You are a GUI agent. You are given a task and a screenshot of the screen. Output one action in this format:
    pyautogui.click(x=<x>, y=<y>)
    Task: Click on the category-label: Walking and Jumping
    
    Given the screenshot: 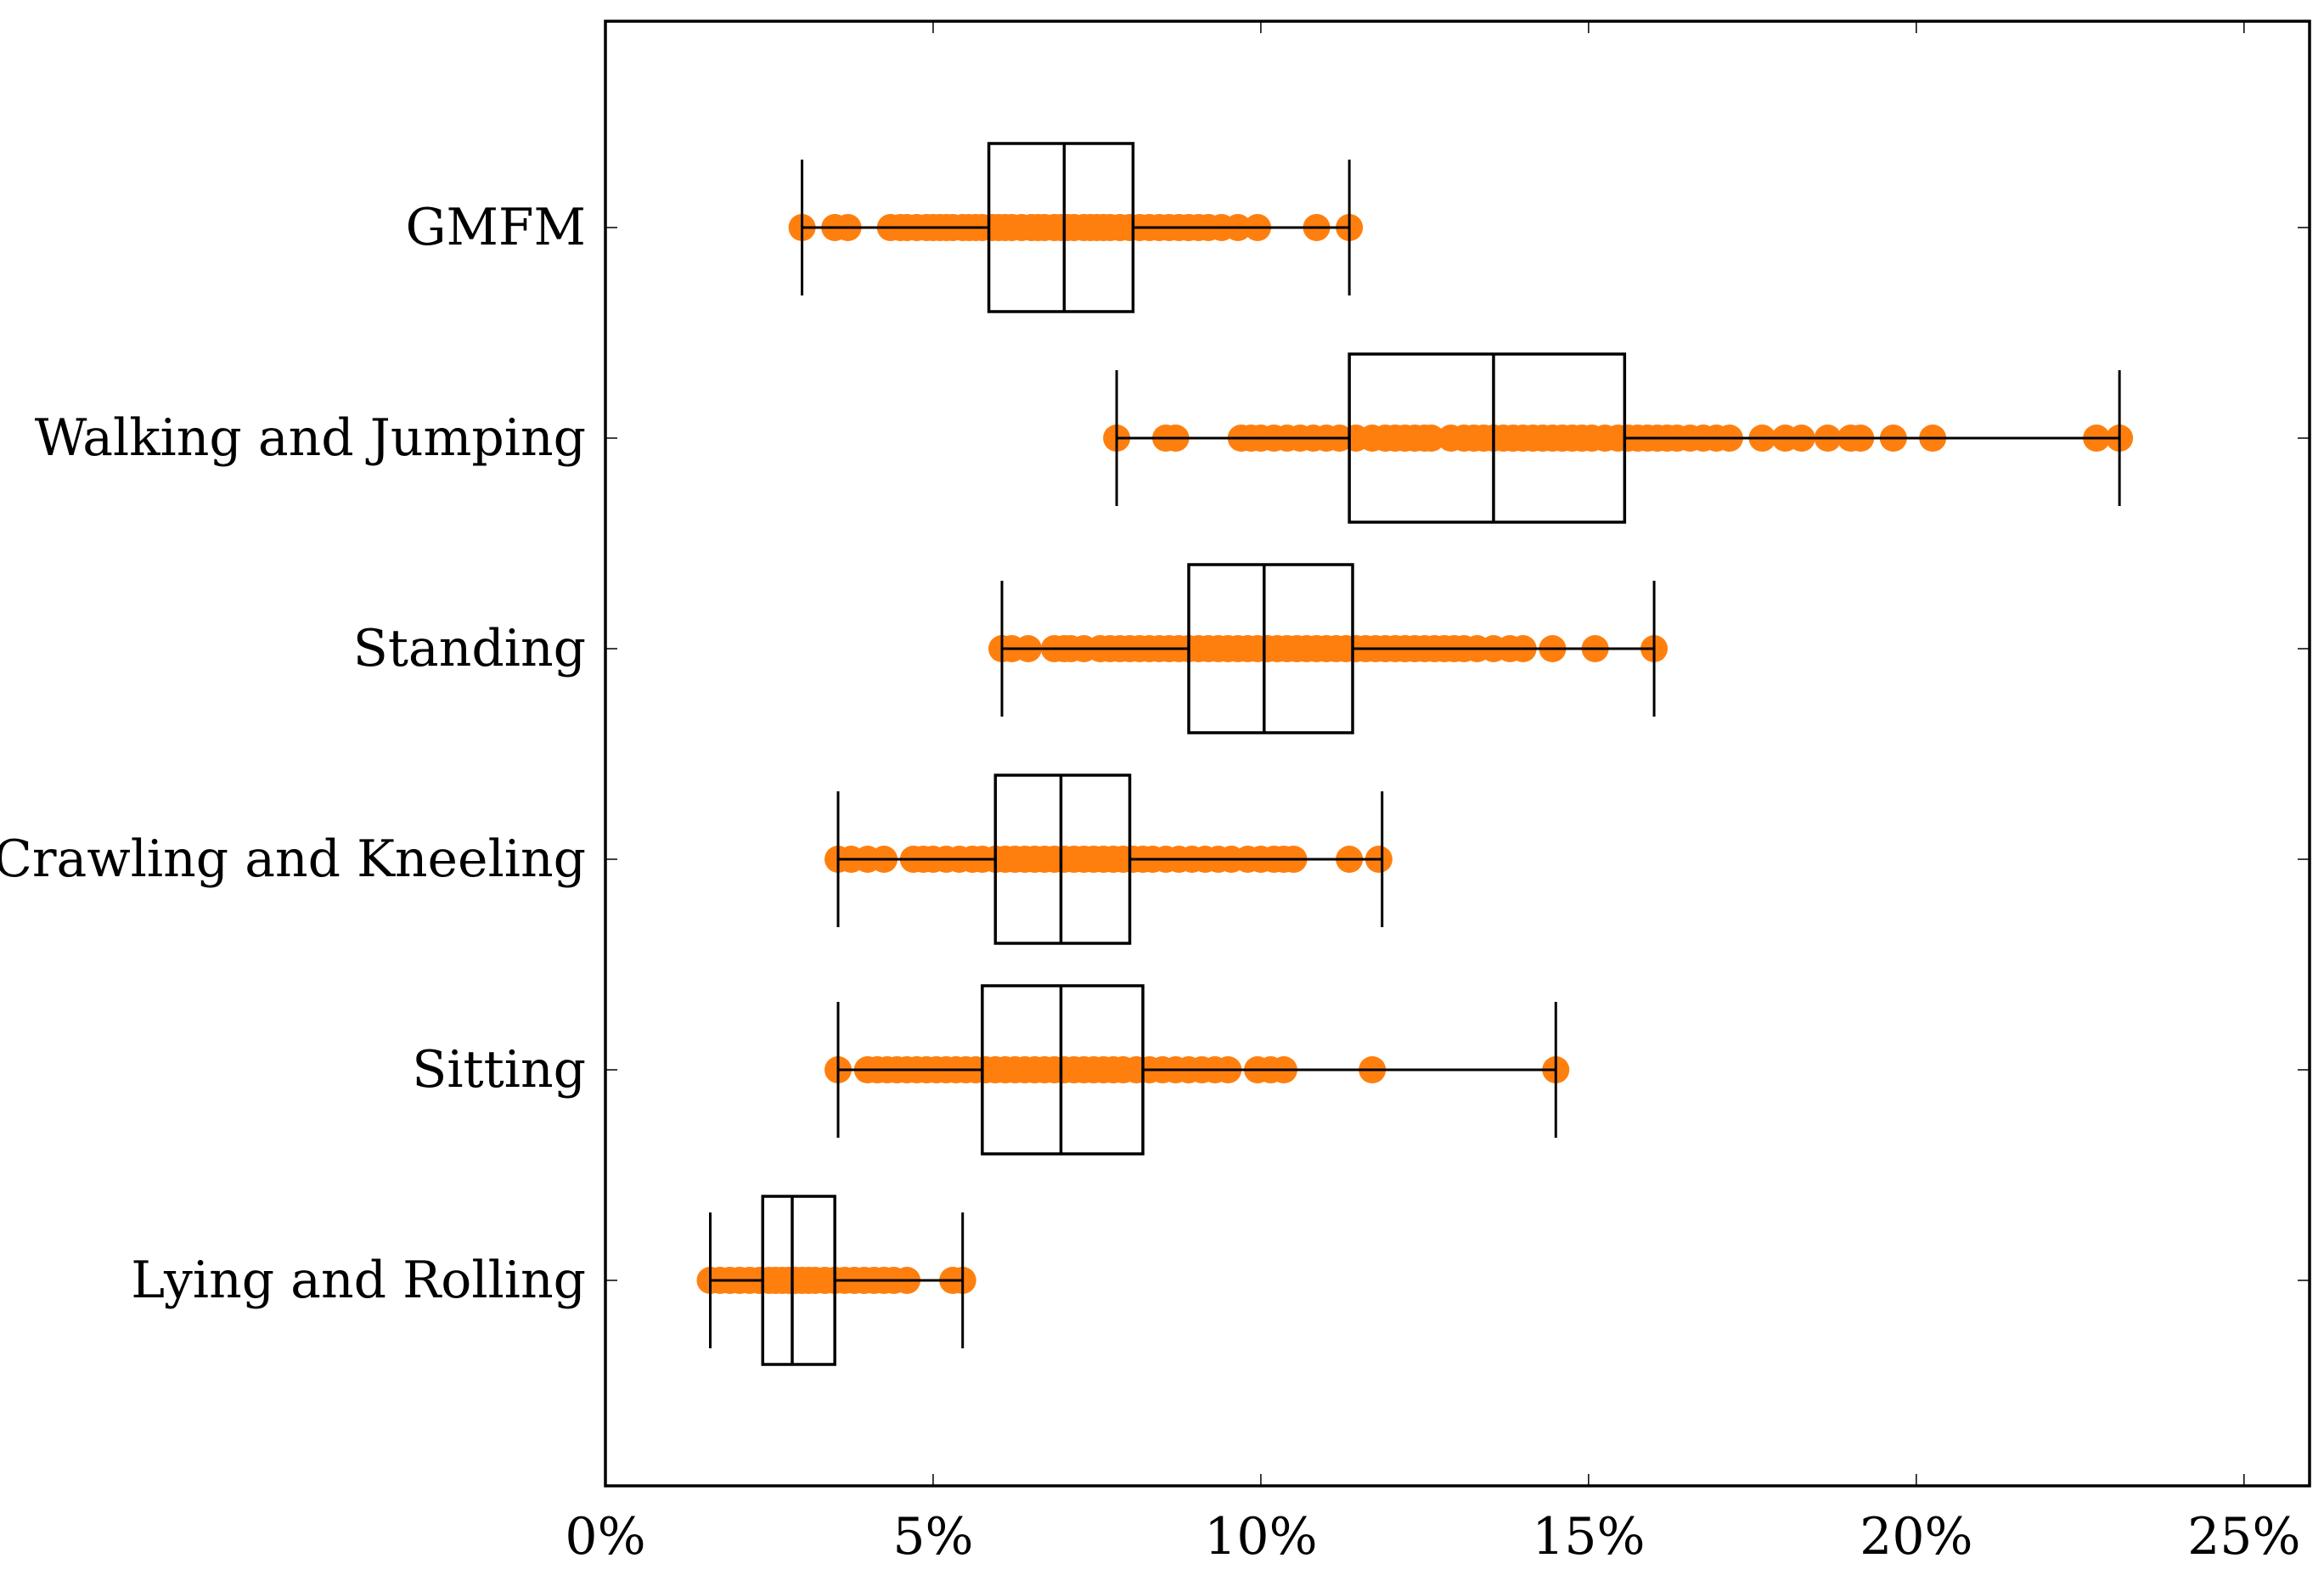 What is the action you would take?
    pyautogui.click(x=310, y=438)
    